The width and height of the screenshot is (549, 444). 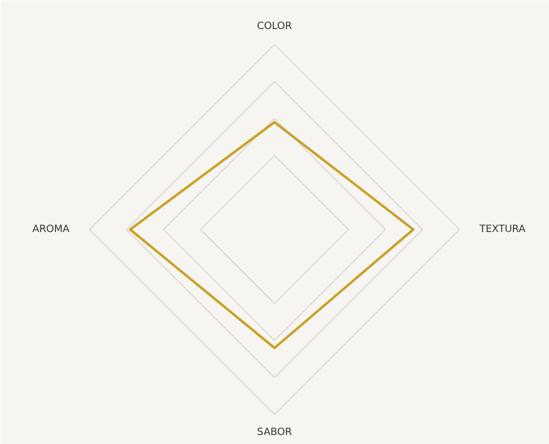 I want to click on spoke-label: SABOR, so click(x=274, y=432).